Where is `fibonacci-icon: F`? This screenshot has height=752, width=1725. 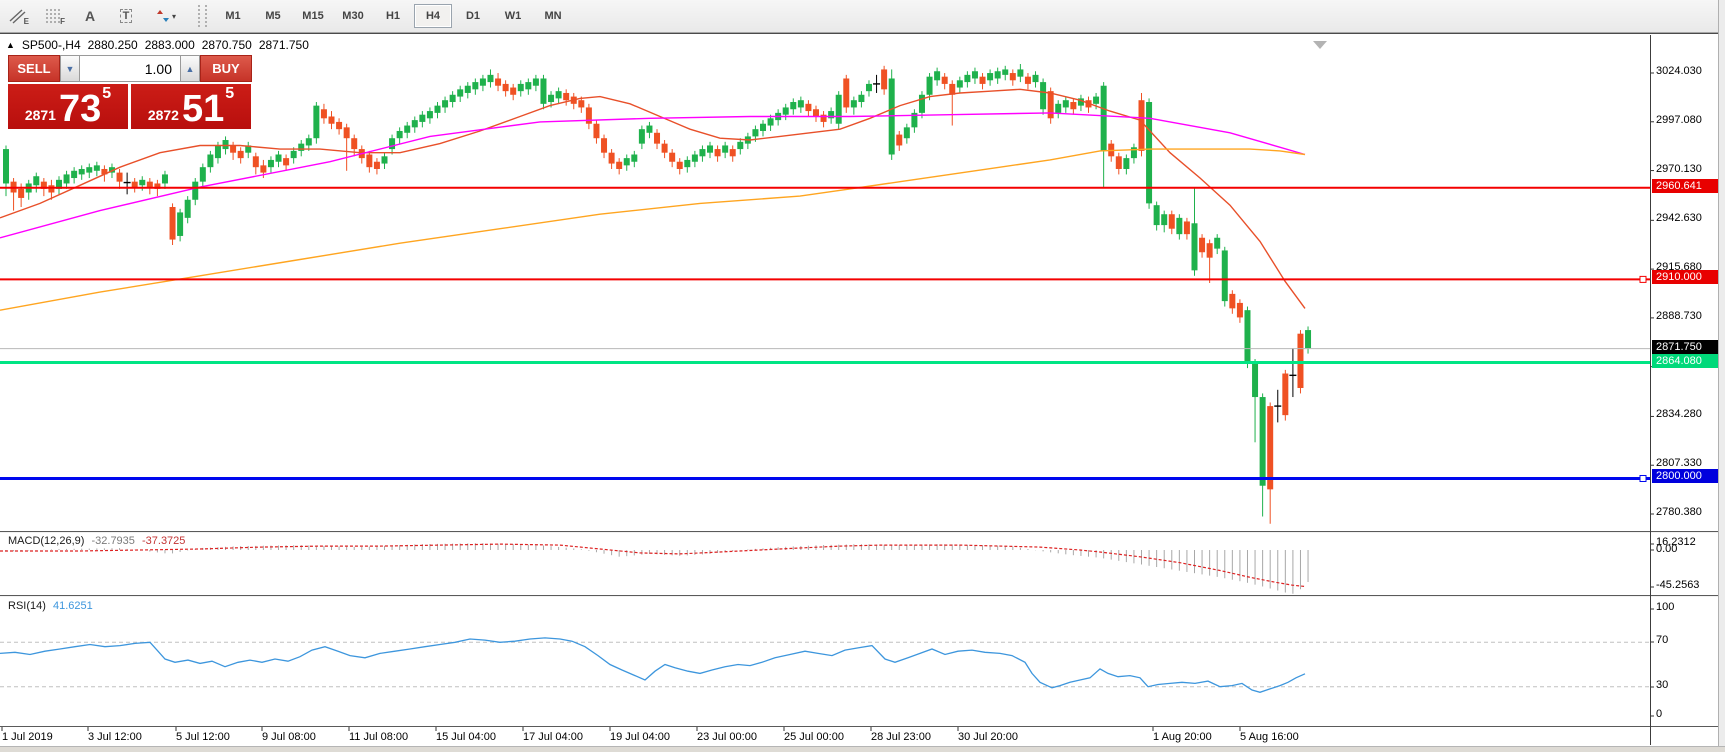
fibonacci-icon: F is located at coordinates (54, 16).